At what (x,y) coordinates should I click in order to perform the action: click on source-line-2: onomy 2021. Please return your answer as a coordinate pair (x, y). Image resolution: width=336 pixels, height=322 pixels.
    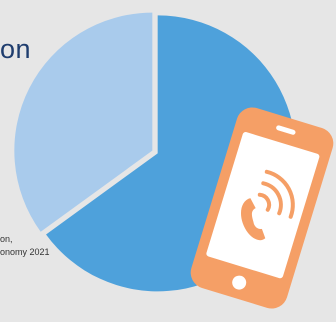
    Looking at the image, I should click on (25, 252).